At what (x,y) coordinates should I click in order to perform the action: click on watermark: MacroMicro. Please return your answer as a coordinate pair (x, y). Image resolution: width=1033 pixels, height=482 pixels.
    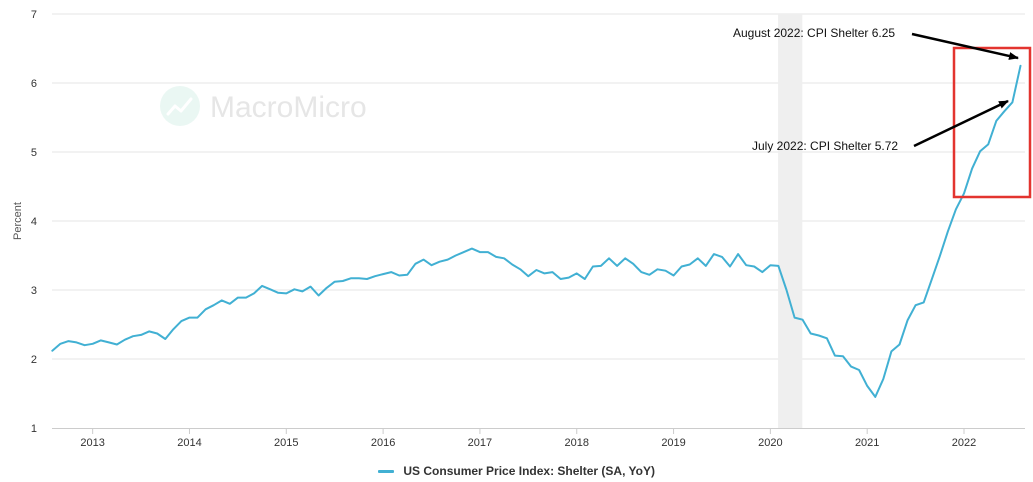
    Looking at the image, I should click on (263, 106).